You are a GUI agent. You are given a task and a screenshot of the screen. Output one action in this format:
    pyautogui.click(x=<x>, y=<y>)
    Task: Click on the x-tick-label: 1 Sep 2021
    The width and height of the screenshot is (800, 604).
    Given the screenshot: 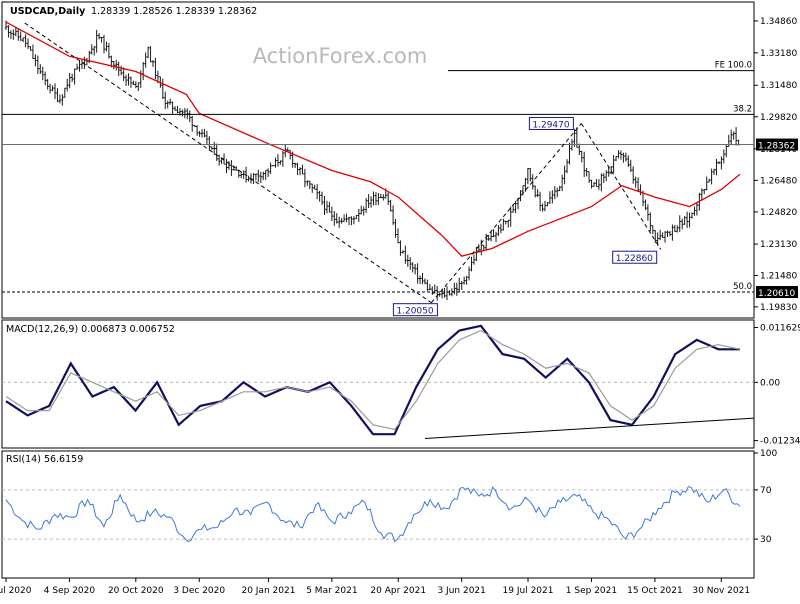 What is the action you would take?
    pyautogui.click(x=591, y=591)
    